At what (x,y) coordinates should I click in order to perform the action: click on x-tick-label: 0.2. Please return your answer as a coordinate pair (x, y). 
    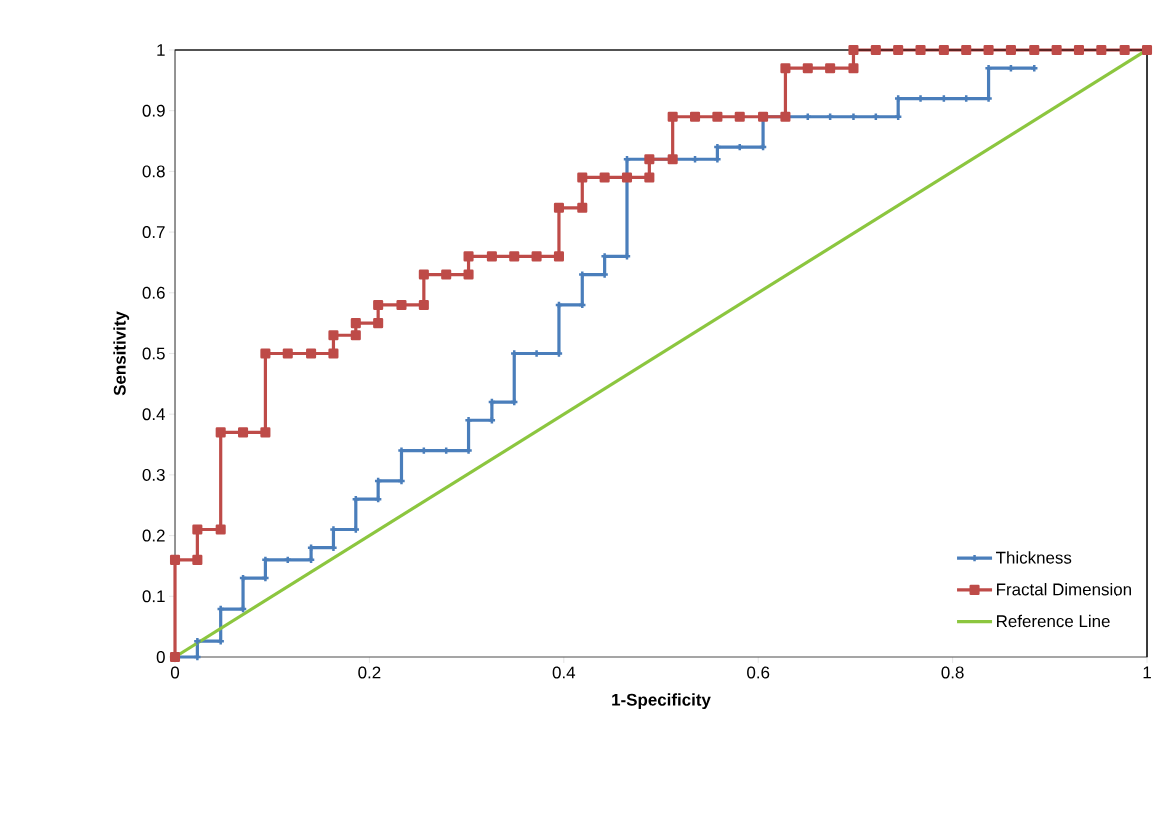
    Looking at the image, I should click on (369, 672).